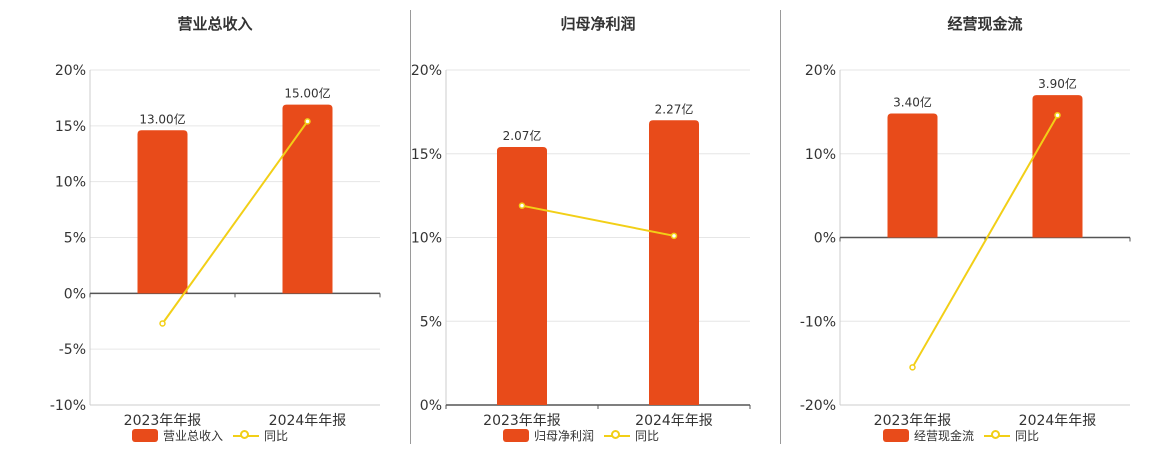 This screenshot has height=450, width=1160. I want to click on legend: 营业总收入 同比, so click(210, 435).